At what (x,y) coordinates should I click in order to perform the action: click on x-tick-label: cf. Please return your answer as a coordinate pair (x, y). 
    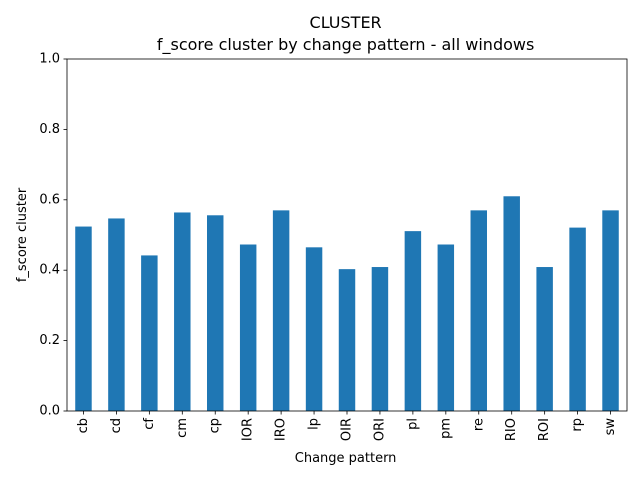
    Looking at the image, I should click on (149, 424).